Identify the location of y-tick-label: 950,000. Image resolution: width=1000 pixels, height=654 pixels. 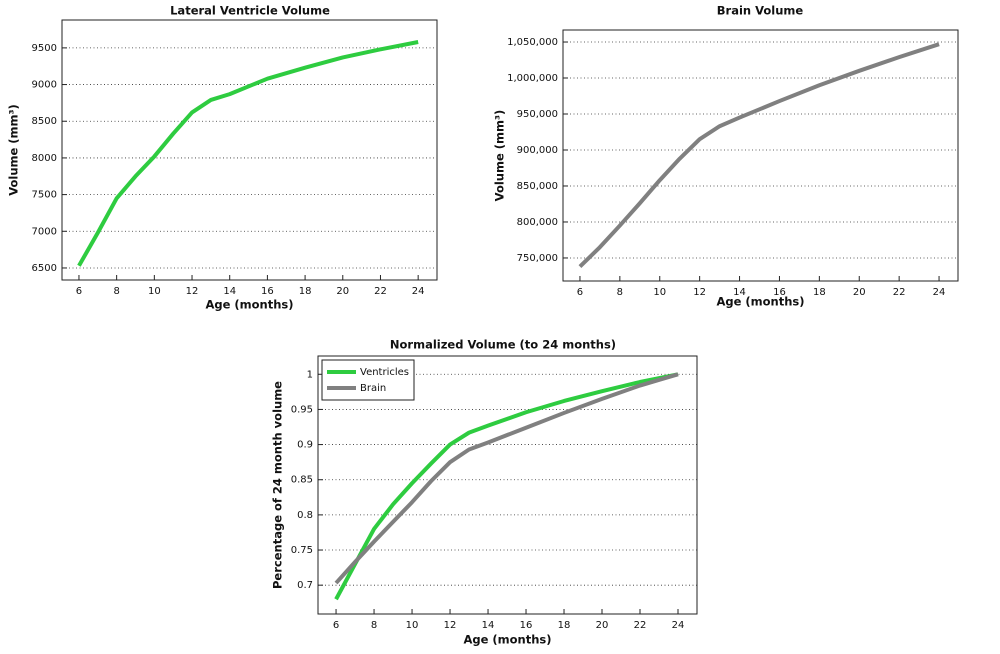
(537, 114).